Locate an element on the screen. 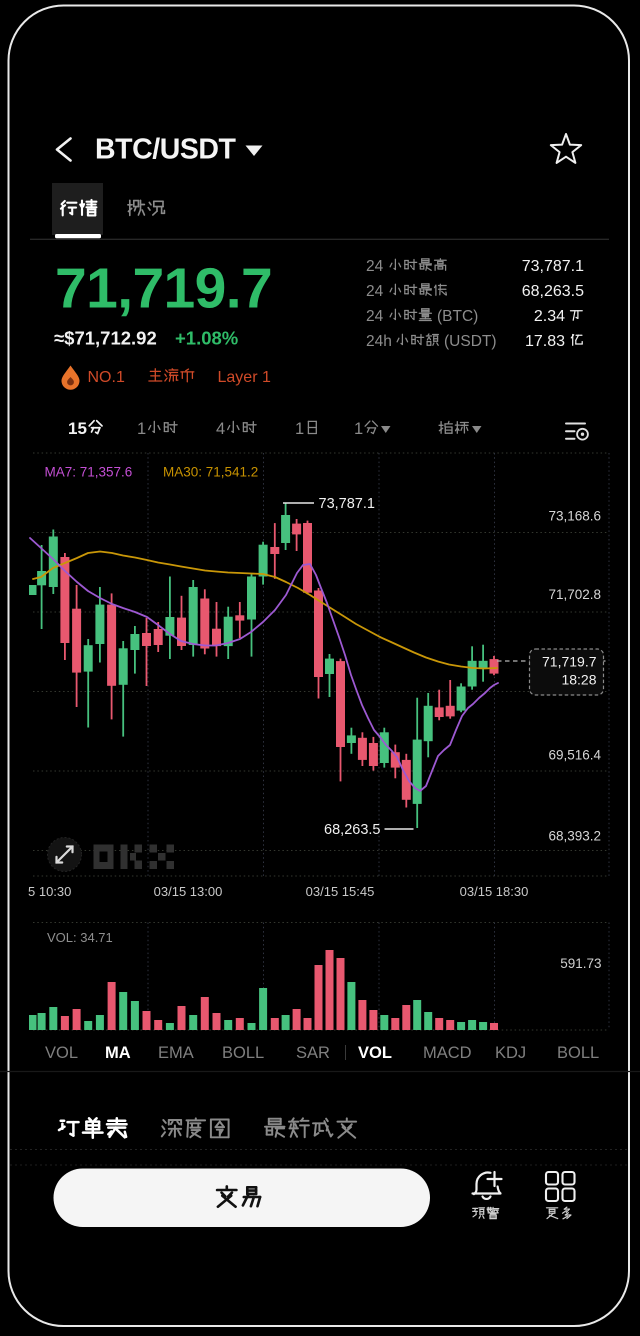 The height and width of the screenshot is (1336, 640). svg-text: (BTC) is located at coordinates (457, 316).